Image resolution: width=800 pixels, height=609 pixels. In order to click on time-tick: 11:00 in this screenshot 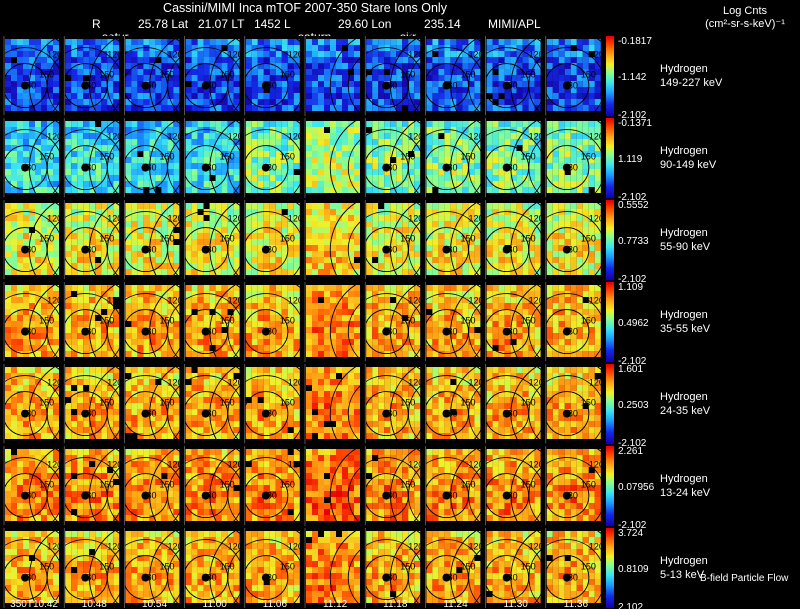, I will do `click(215, 604)`.